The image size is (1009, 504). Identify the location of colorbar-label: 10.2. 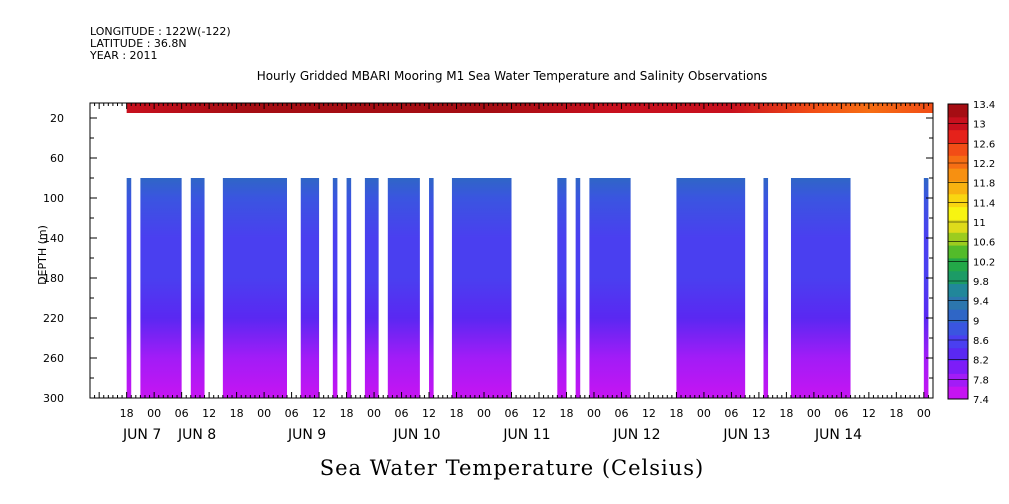
(984, 262).